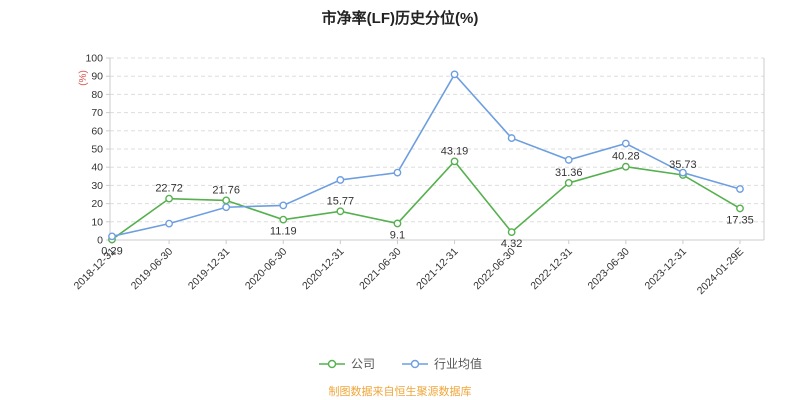 The width and height of the screenshot is (800, 400). Describe the element at coordinates (97, 222) in the screenshot. I see `y-tick-label: 10` at that location.